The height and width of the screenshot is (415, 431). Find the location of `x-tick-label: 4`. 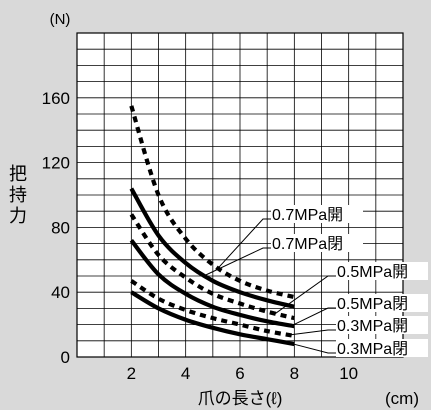

x-tick-label: 4 is located at coordinates (185, 373).